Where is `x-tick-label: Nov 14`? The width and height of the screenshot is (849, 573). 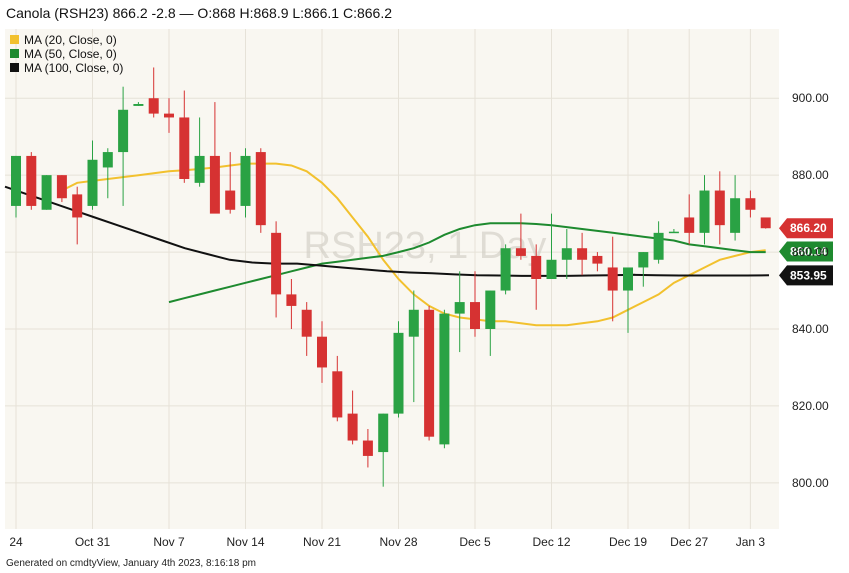 x-tick-label: Nov 14 is located at coordinates (245, 542).